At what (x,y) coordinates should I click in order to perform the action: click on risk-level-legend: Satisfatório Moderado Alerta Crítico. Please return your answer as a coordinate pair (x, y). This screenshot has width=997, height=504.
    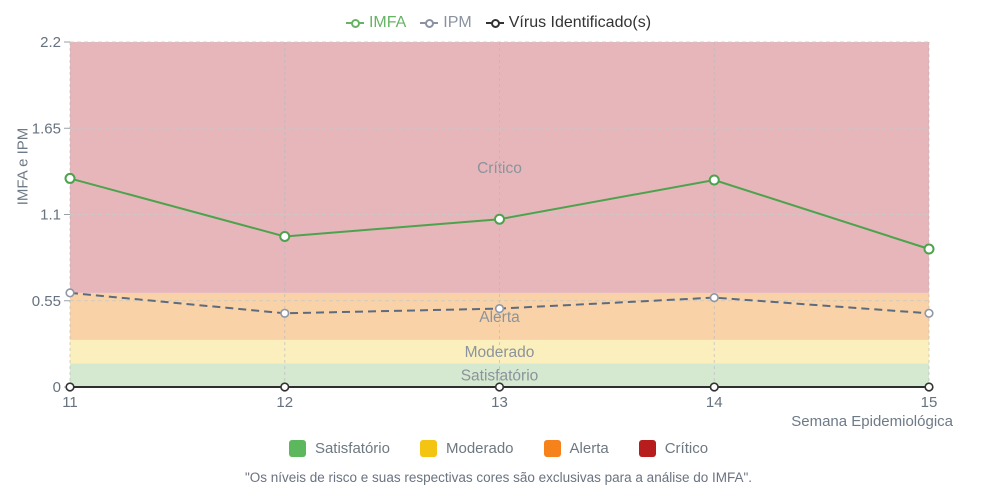
    Looking at the image, I should click on (498, 448).